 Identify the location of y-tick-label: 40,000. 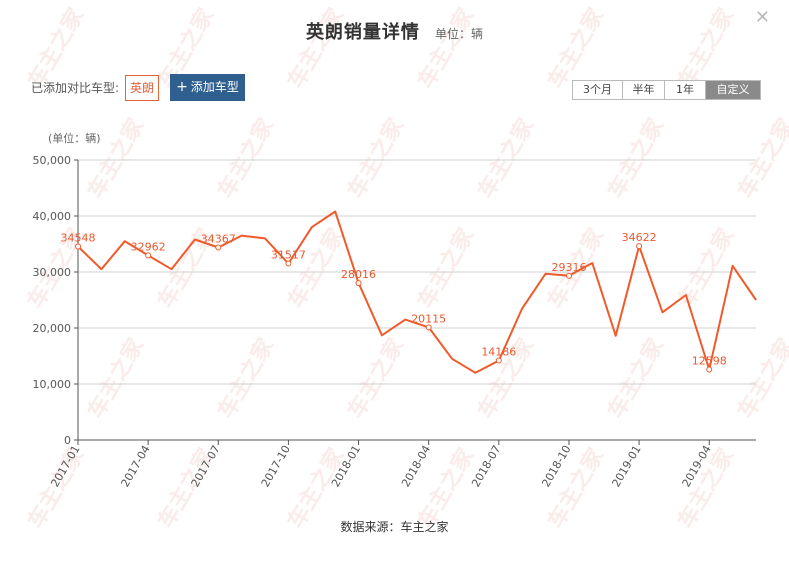
(52, 216).